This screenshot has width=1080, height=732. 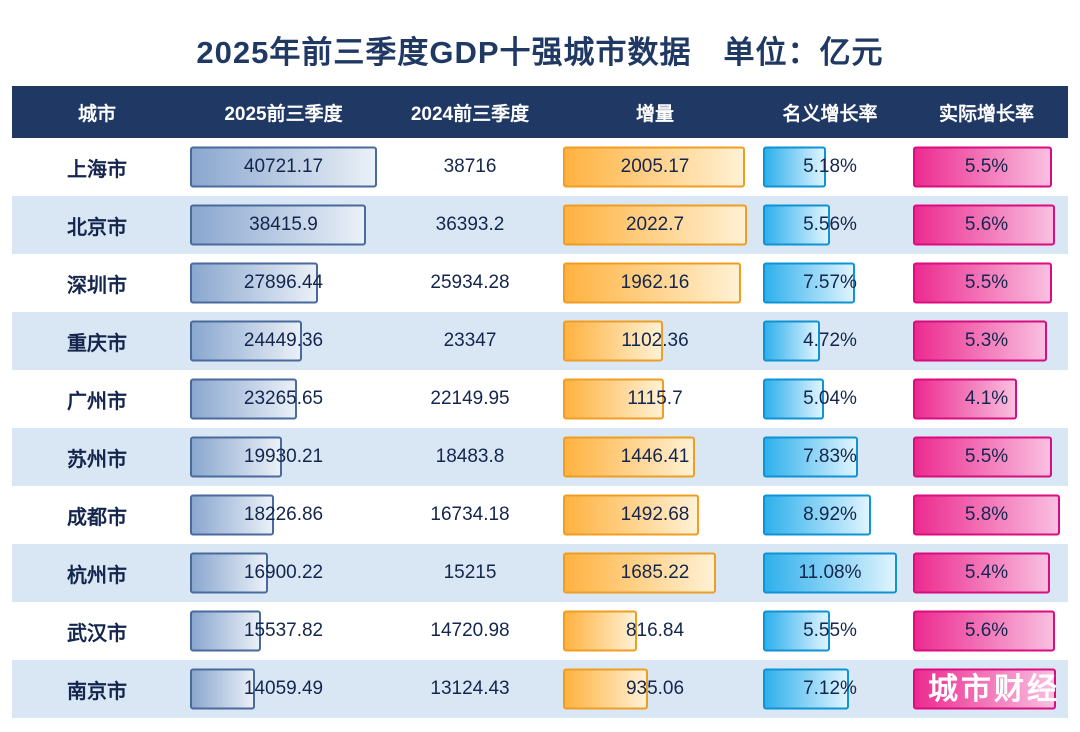 I want to click on nominal-rate-cell: 5.56%, so click(x=830, y=225).